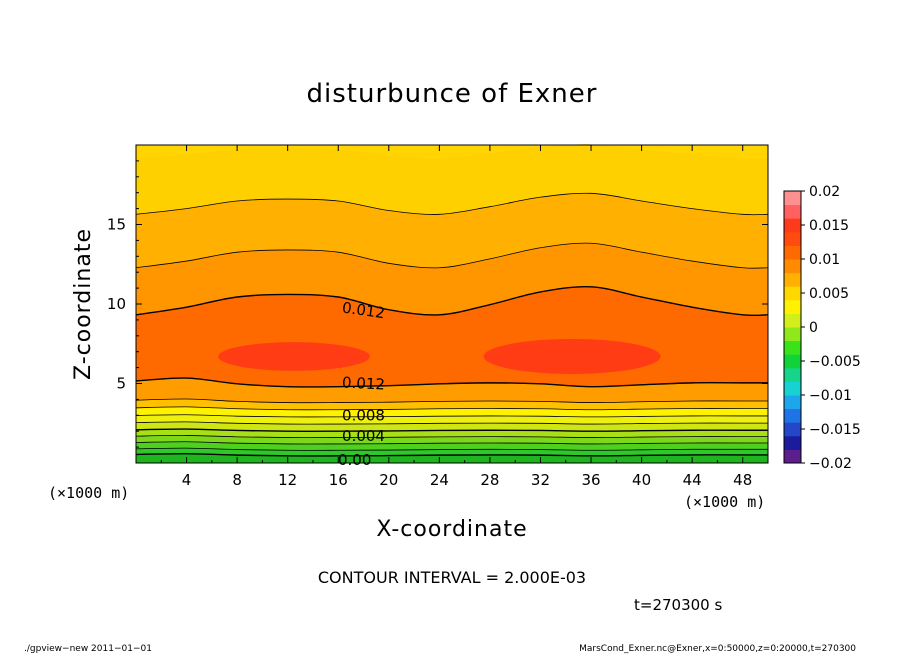 This screenshot has height=654, width=904. I want to click on colorbar-tick-label: 0.02, so click(824, 192).